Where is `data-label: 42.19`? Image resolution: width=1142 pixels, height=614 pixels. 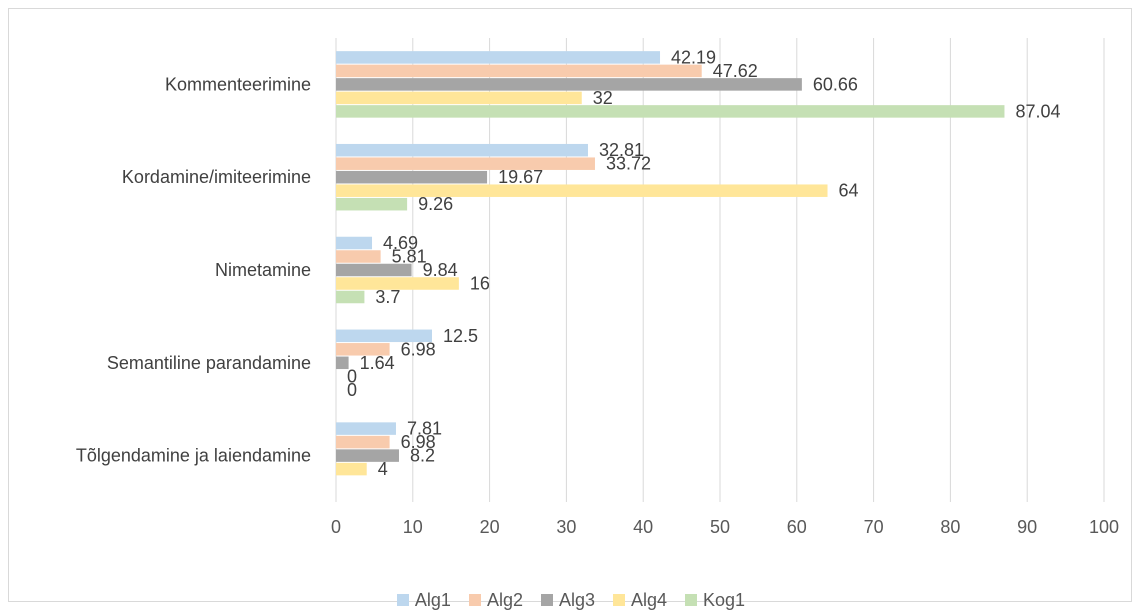 data-label: 42.19 is located at coordinates (693, 57).